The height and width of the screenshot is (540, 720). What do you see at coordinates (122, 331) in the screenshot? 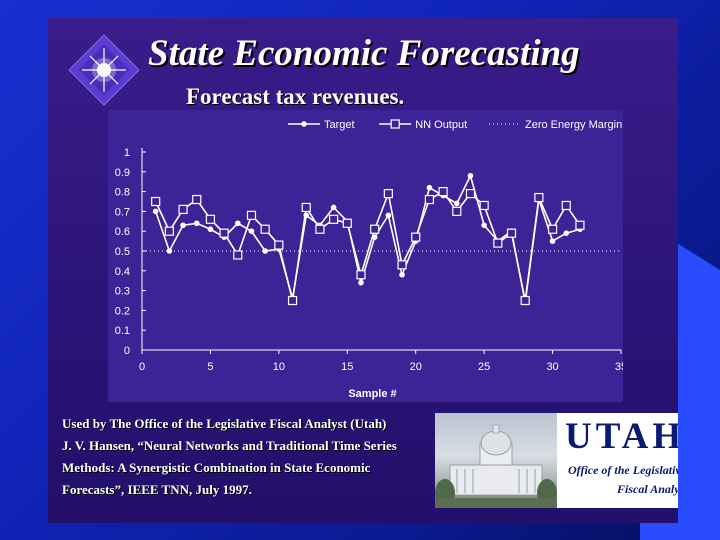
I see `y-tick-label: 0.1` at bounding box center [122, 331].